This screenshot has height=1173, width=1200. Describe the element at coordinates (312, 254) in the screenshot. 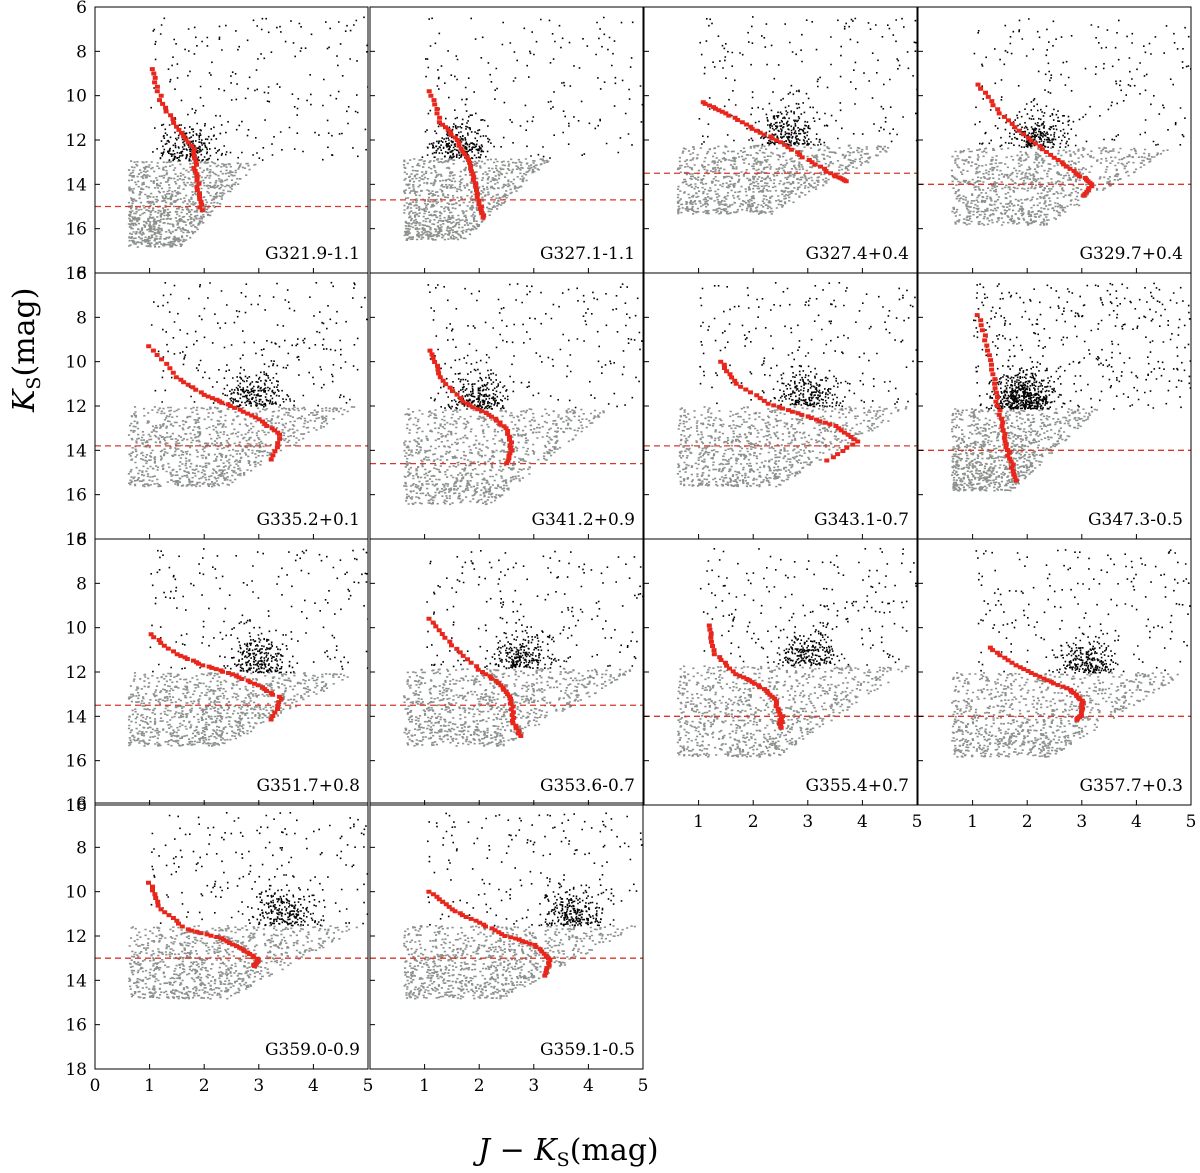

I see `panel-label: G321.9-1.1` at that location.